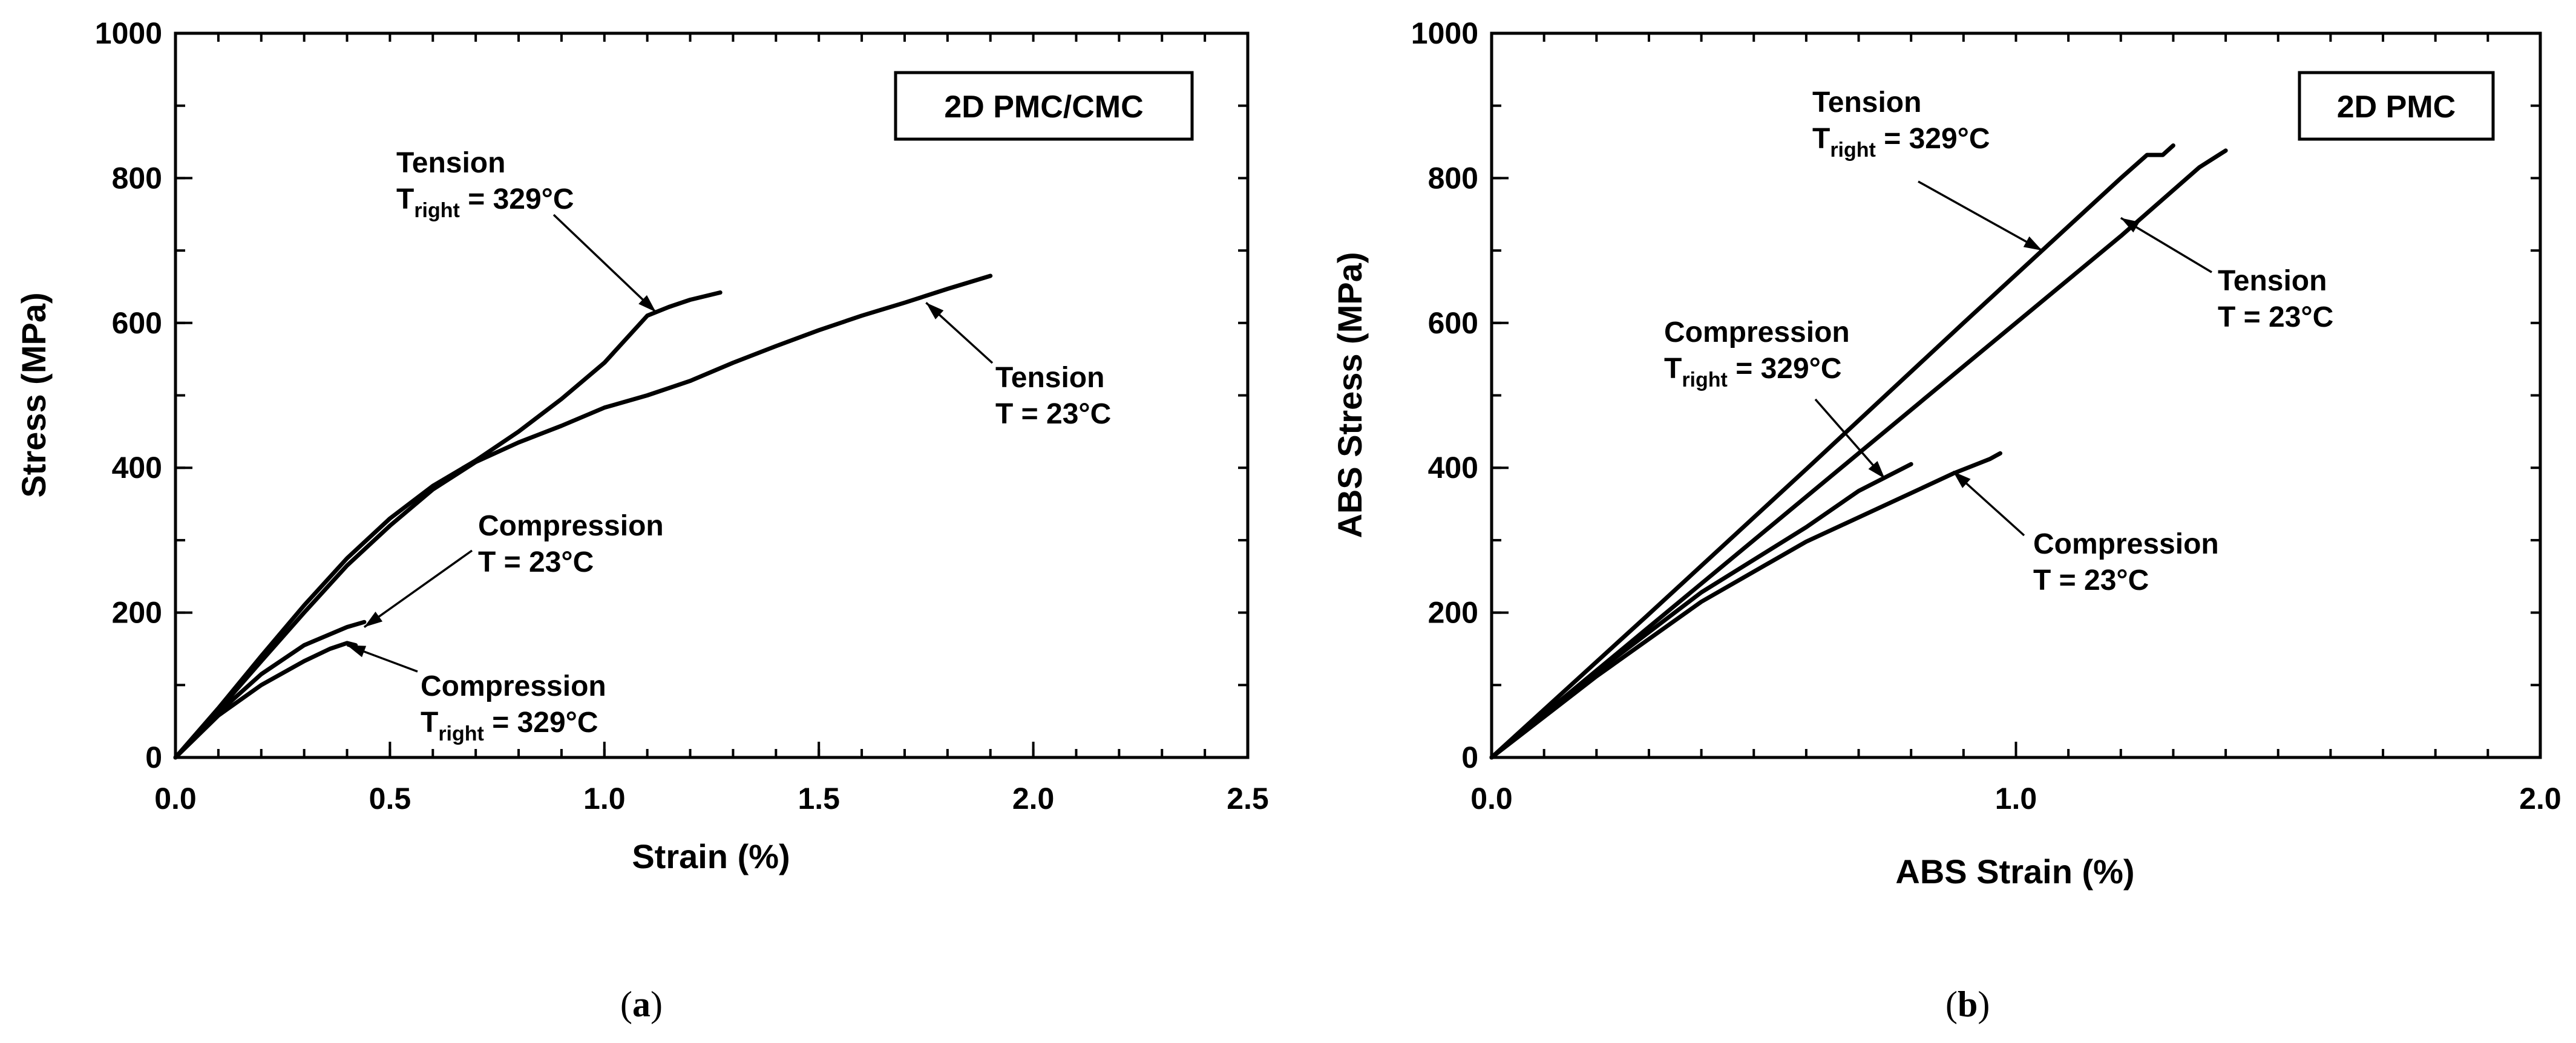 This screenshot has height=1043, width=2576. I want to click on caption-letter: b, so click(1968, 1004).